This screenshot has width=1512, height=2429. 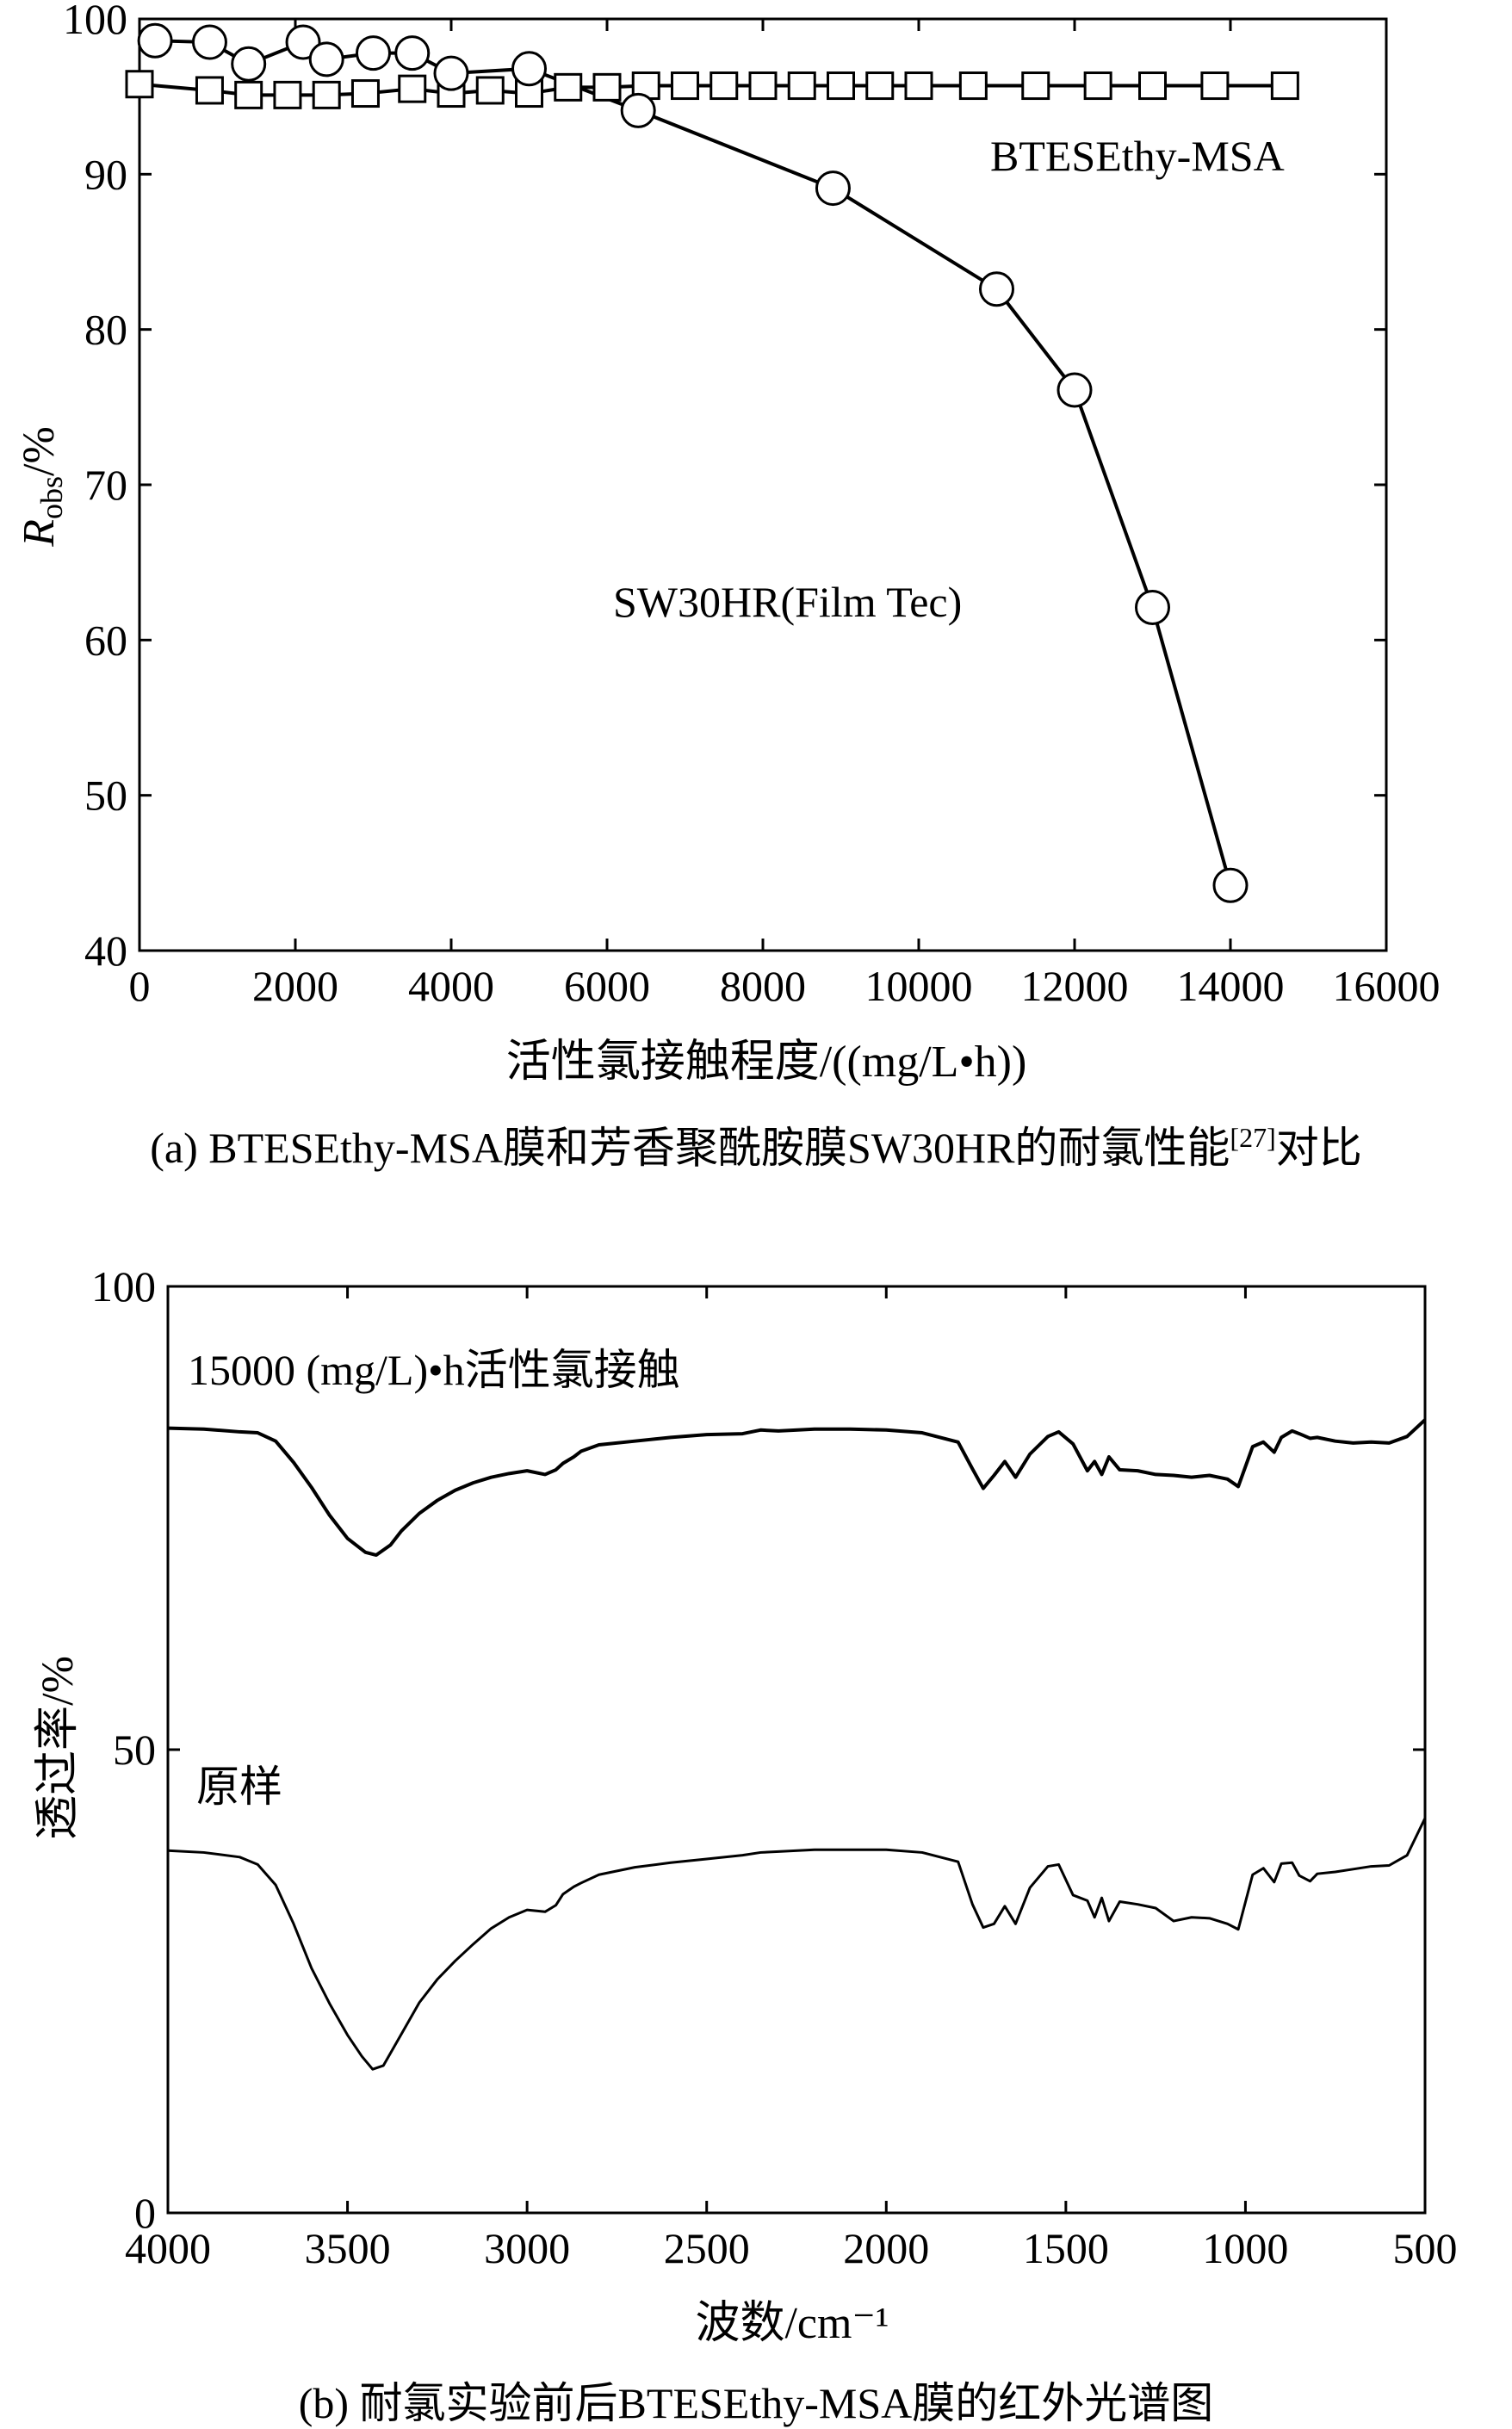 What do you see at coordinates (105, 640) in the screenshot?
I see `y-tick-label: 60` at bounding box center [105, 640].